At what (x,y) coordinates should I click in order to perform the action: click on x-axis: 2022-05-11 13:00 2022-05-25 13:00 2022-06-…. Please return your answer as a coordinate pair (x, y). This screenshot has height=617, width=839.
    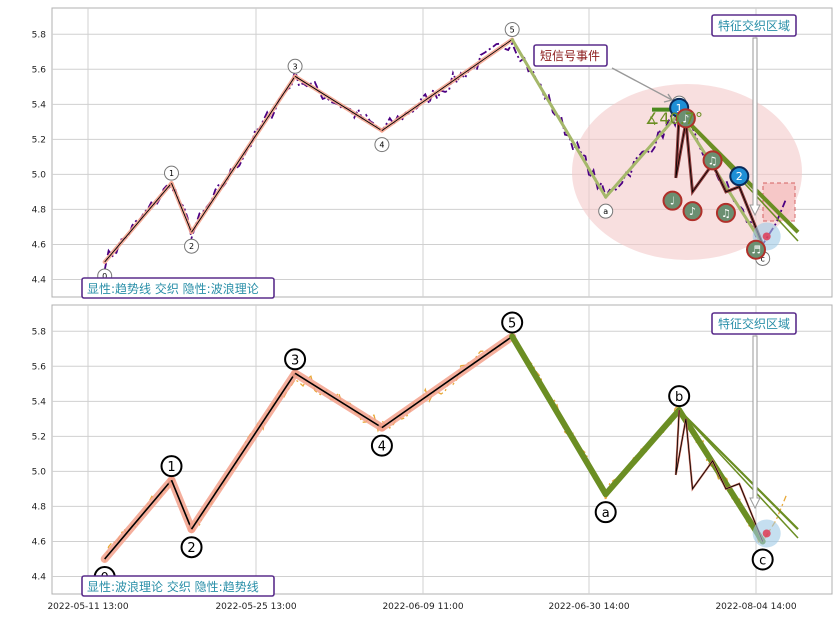
    Looking at the image, I should click on (421, 607).